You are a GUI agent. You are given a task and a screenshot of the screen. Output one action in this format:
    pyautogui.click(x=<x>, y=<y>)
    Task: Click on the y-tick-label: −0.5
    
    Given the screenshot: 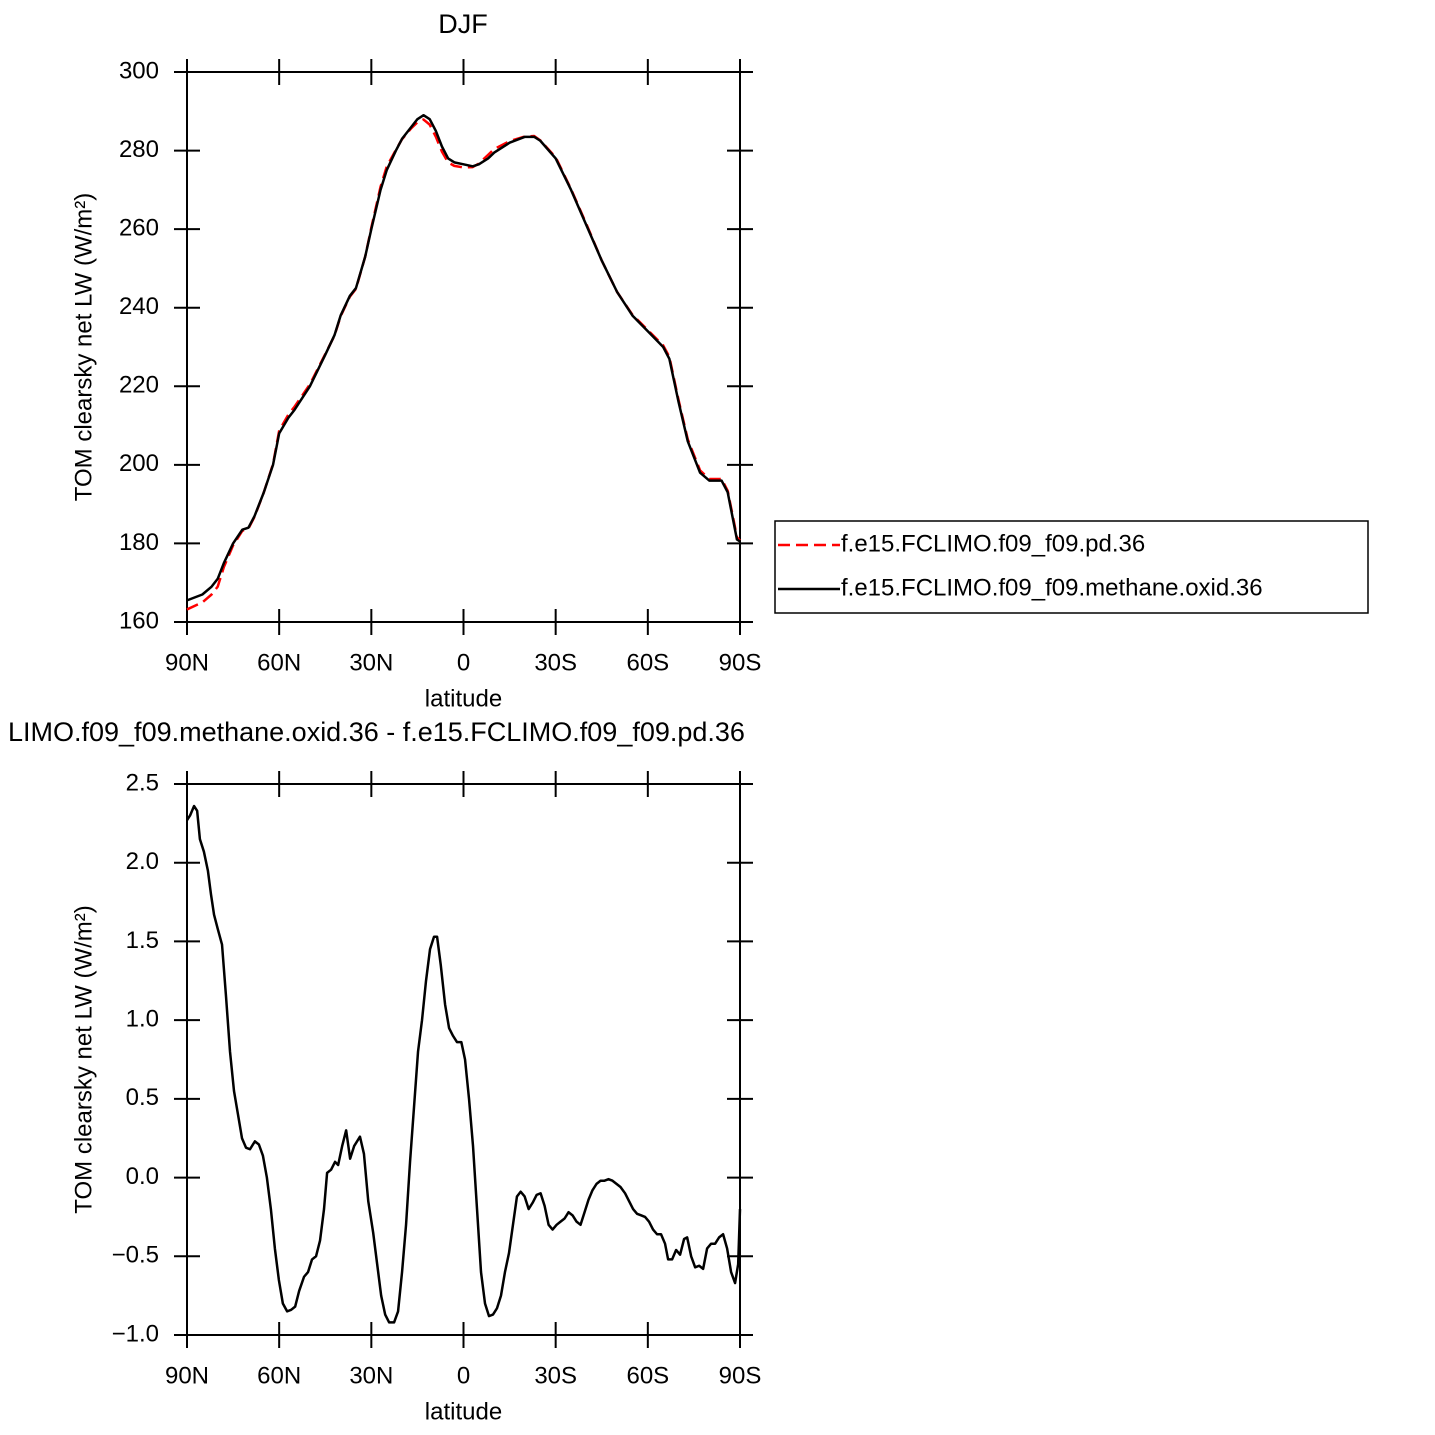 What is the action you would take?
    pyautogui.click(x=135, y=1255)
    